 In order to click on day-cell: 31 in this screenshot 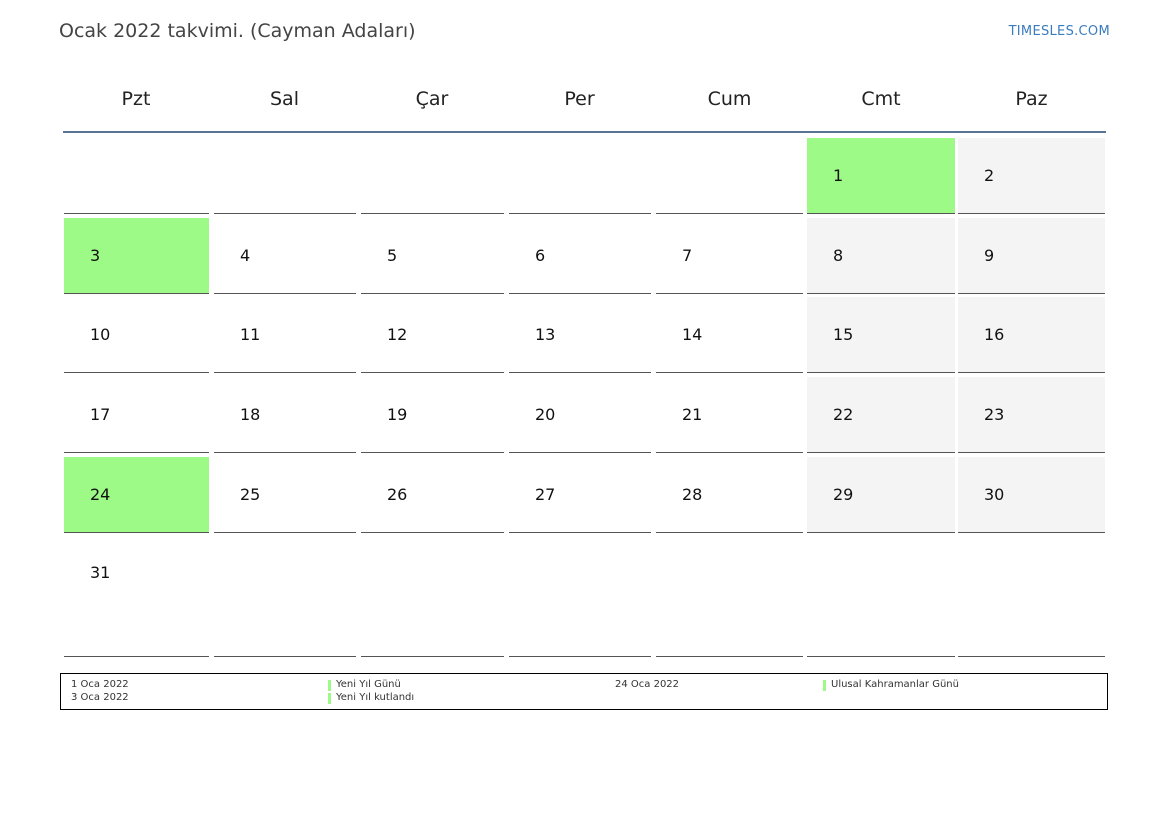, I will do `click(136, 596)`.